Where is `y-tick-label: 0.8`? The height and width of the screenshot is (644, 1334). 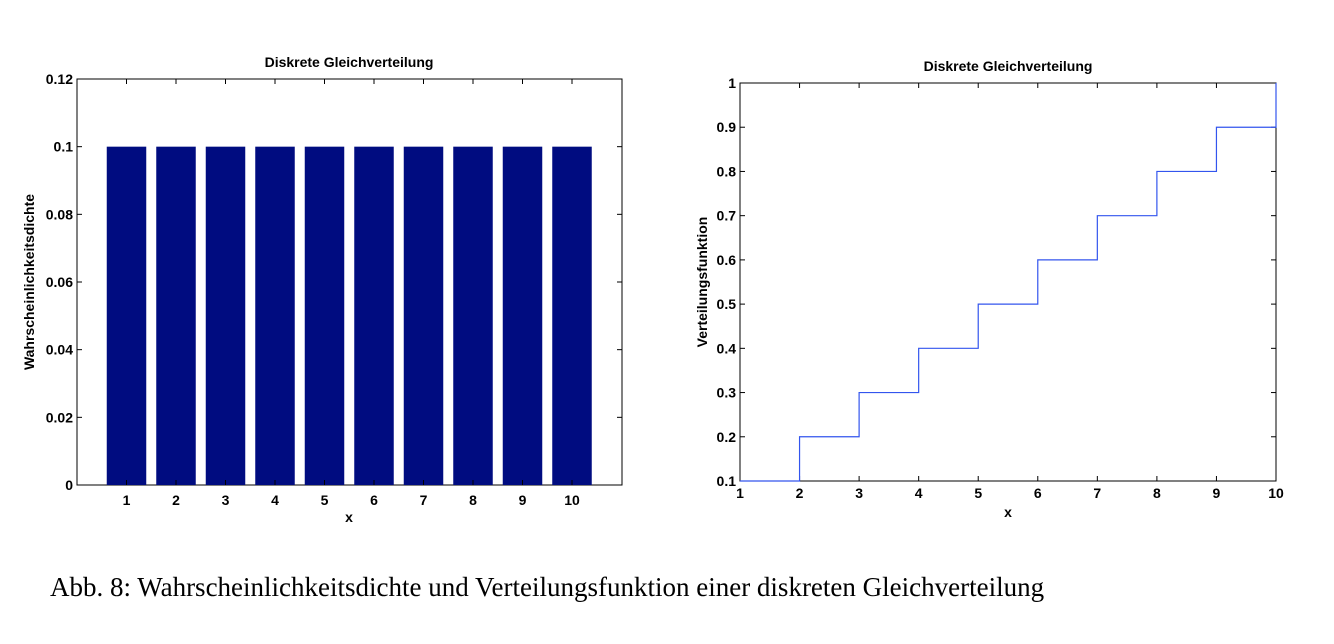 y-tick-label: 0.8 is located at coordinates (727, 171).